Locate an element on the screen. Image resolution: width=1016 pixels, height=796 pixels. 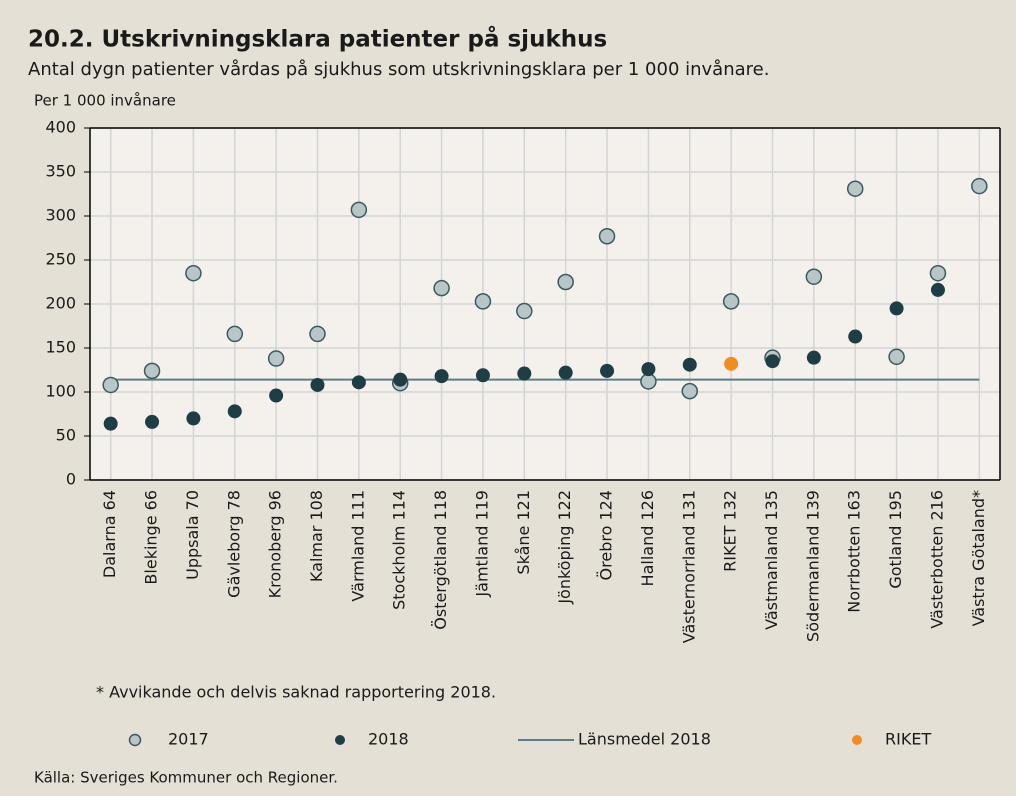
x-tick-label: Stockholm 114 is located at coordinates (399, 550).